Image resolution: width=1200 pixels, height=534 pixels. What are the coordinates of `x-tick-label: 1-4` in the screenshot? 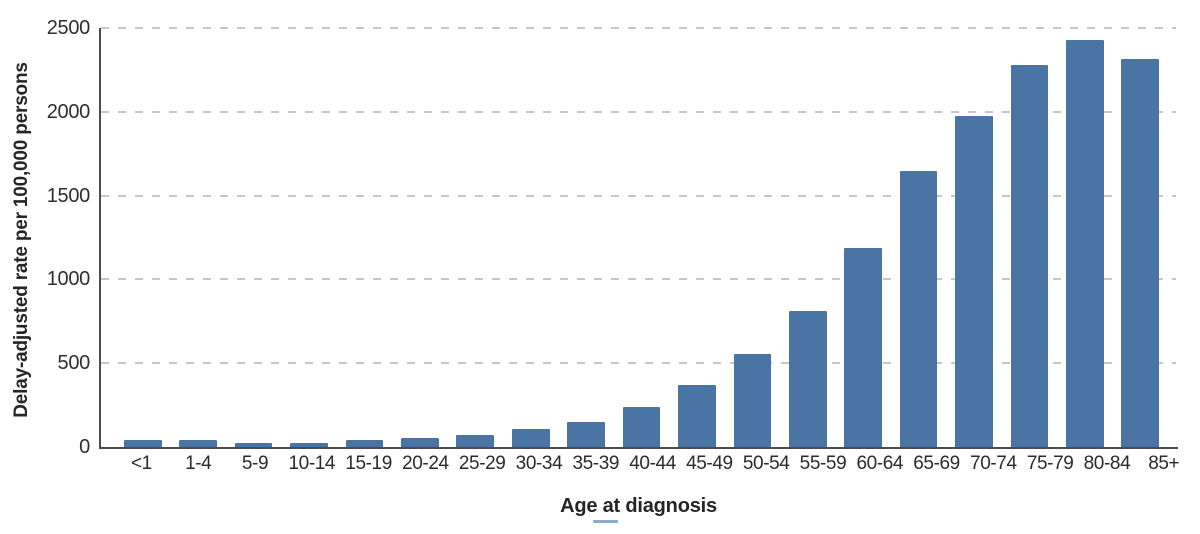 It's located at (198, 463).